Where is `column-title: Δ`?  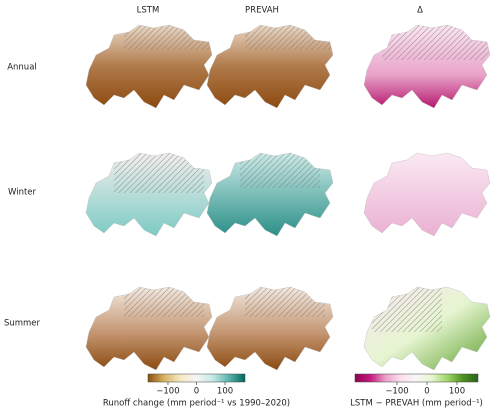
column-title: Δ is located at coordinates (420, 11).